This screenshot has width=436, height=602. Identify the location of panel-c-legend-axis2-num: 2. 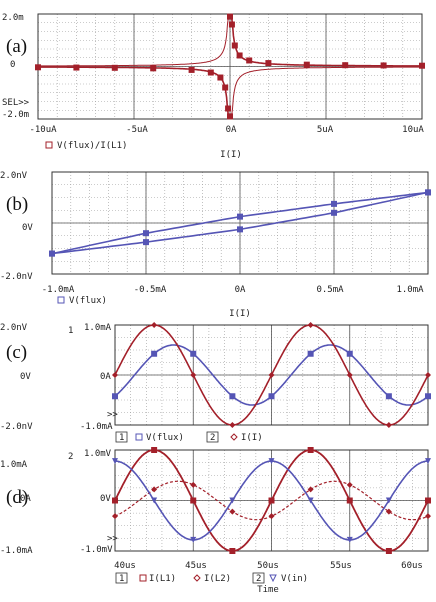
(212, 438).